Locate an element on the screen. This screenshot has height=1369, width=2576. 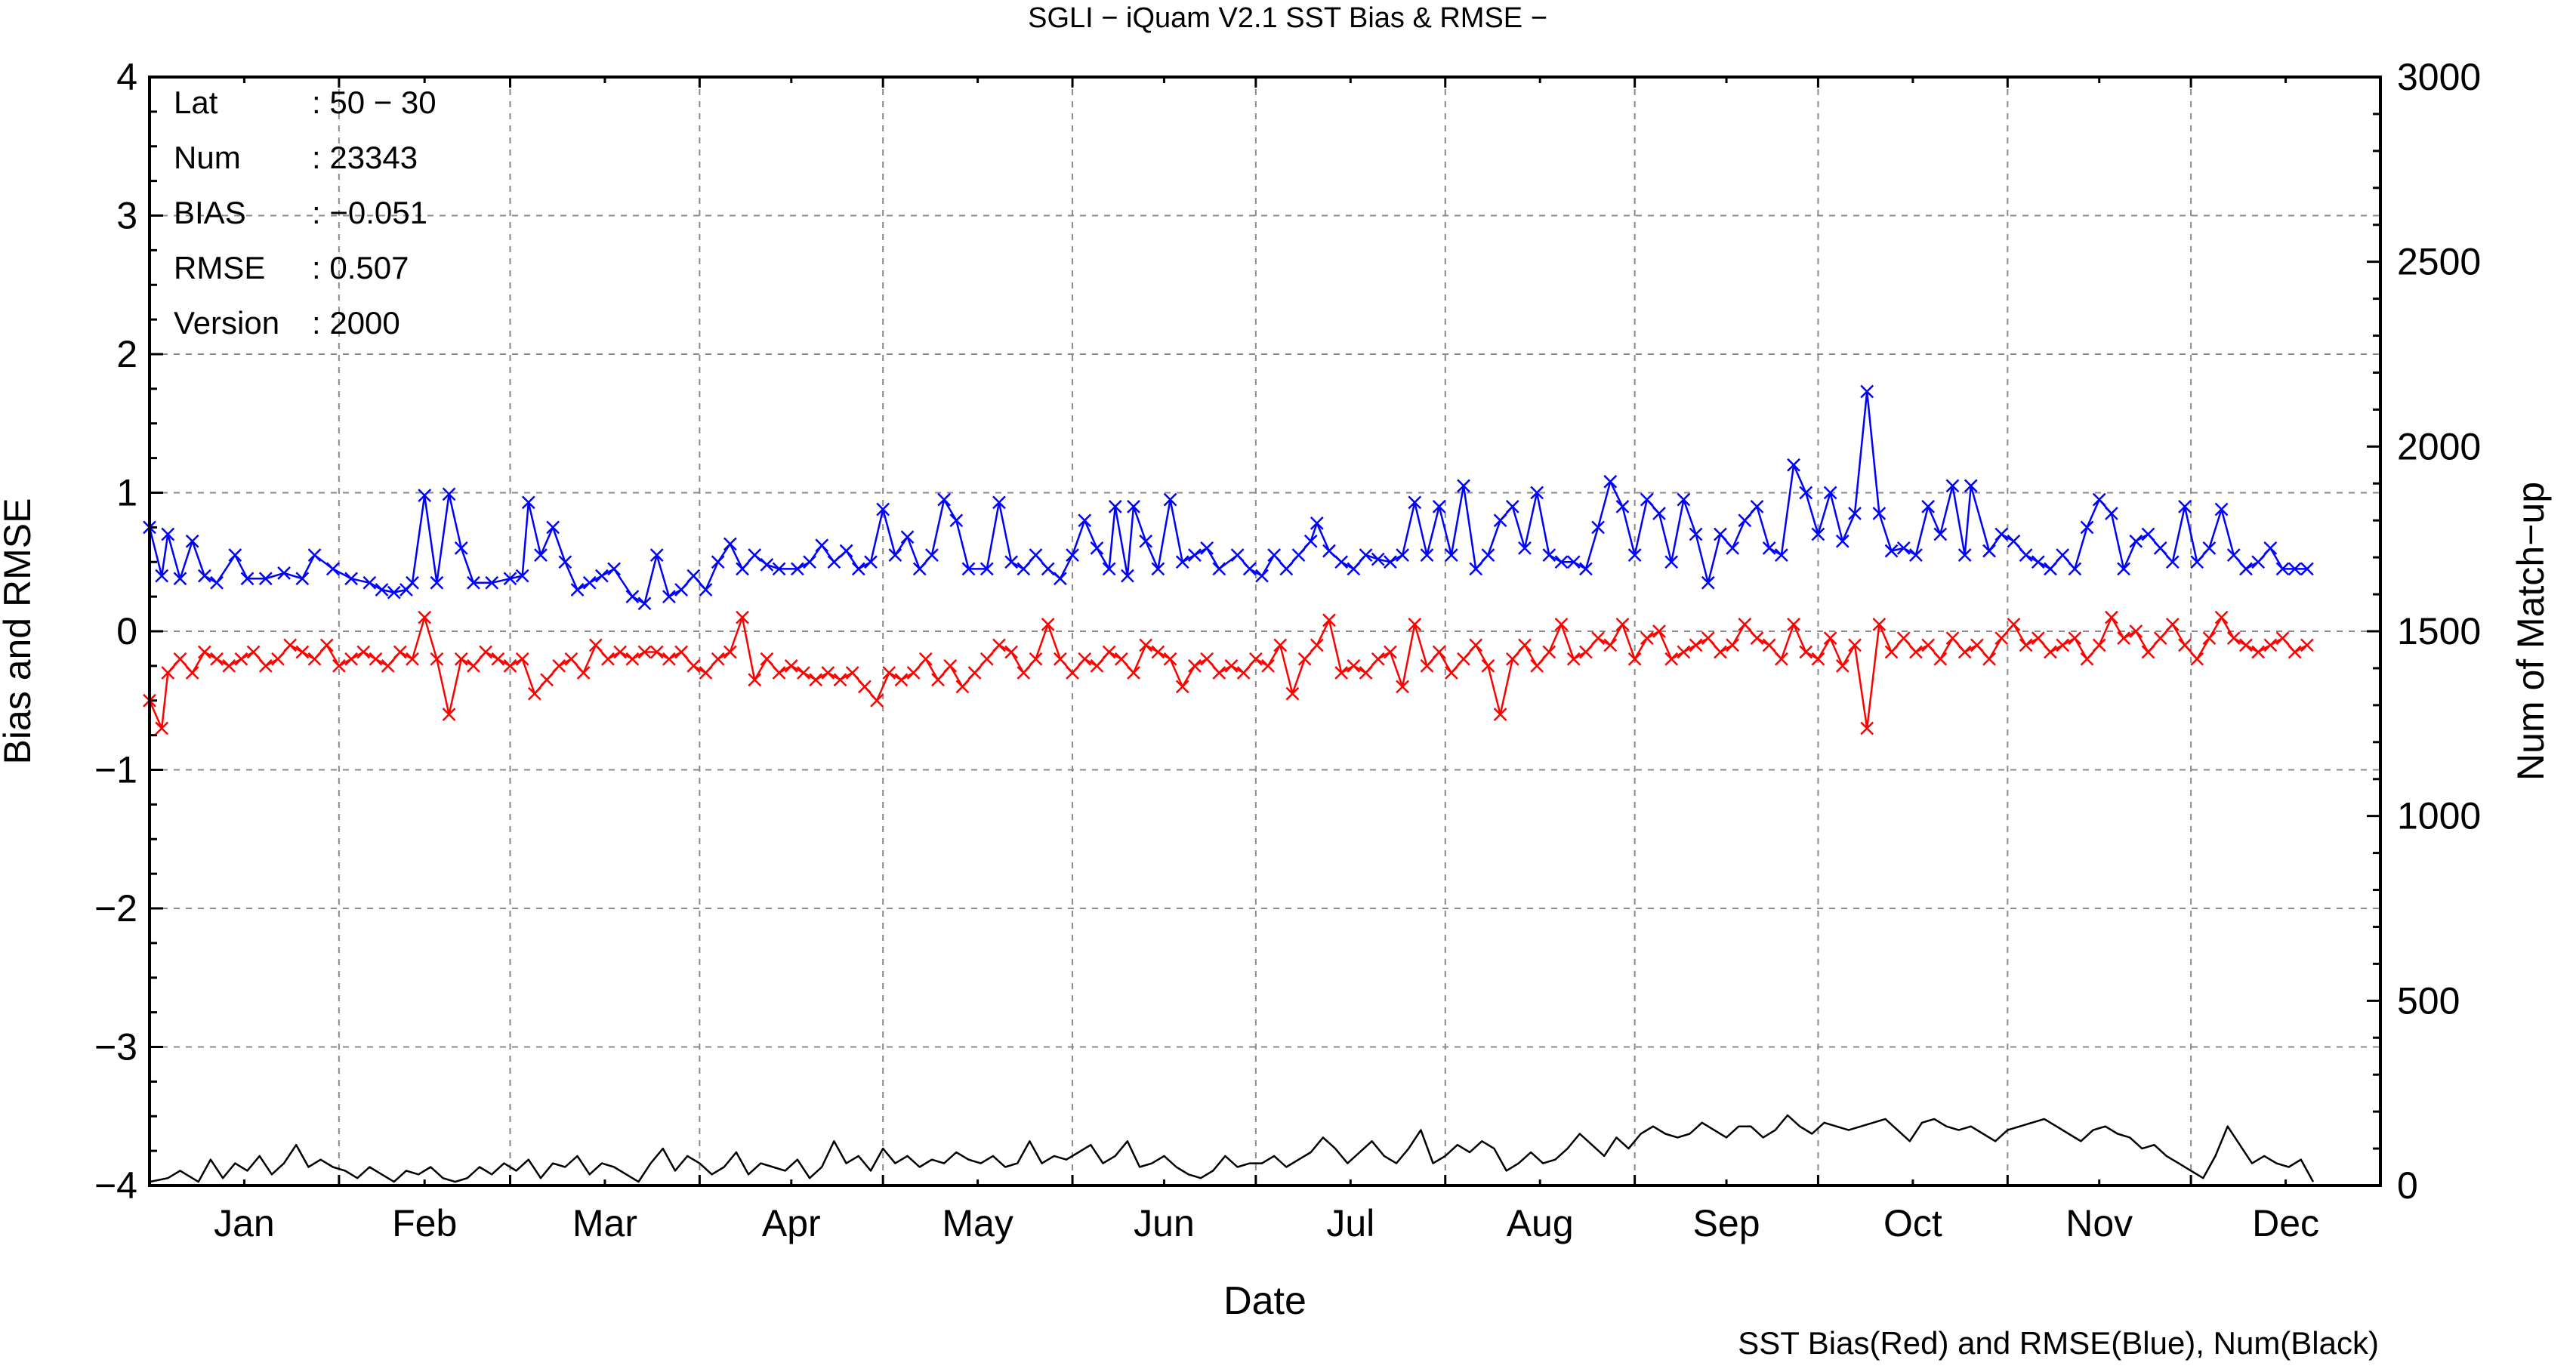
left-axis-tick-labels: 4 3 2 1 0 −1 −2 −3 −4 is located at coordinates (115, 631).